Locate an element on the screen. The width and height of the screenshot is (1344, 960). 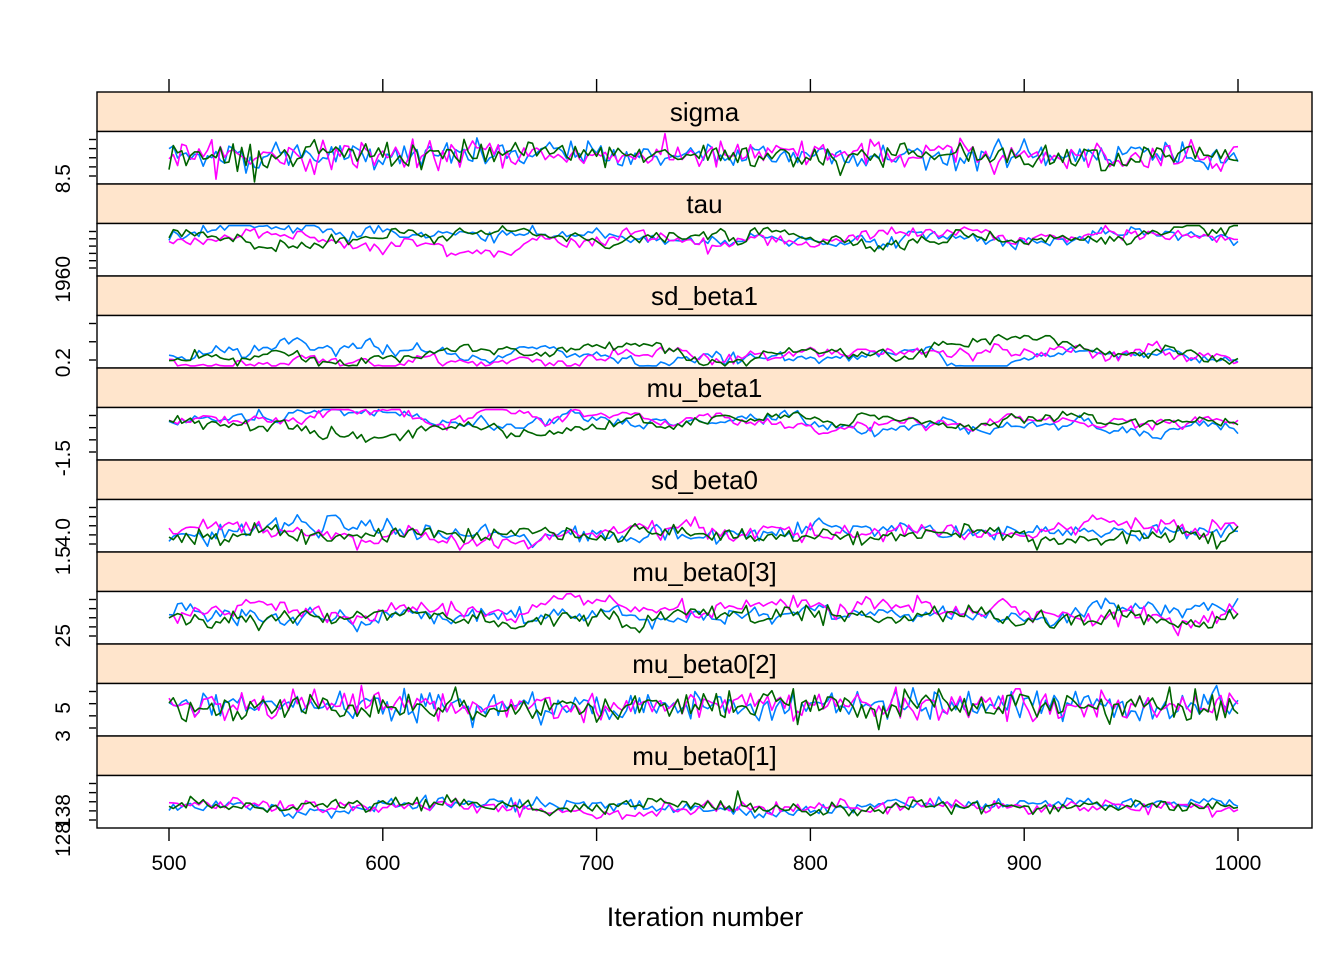
strip-label: sigma is located at coordinates (705, 112).